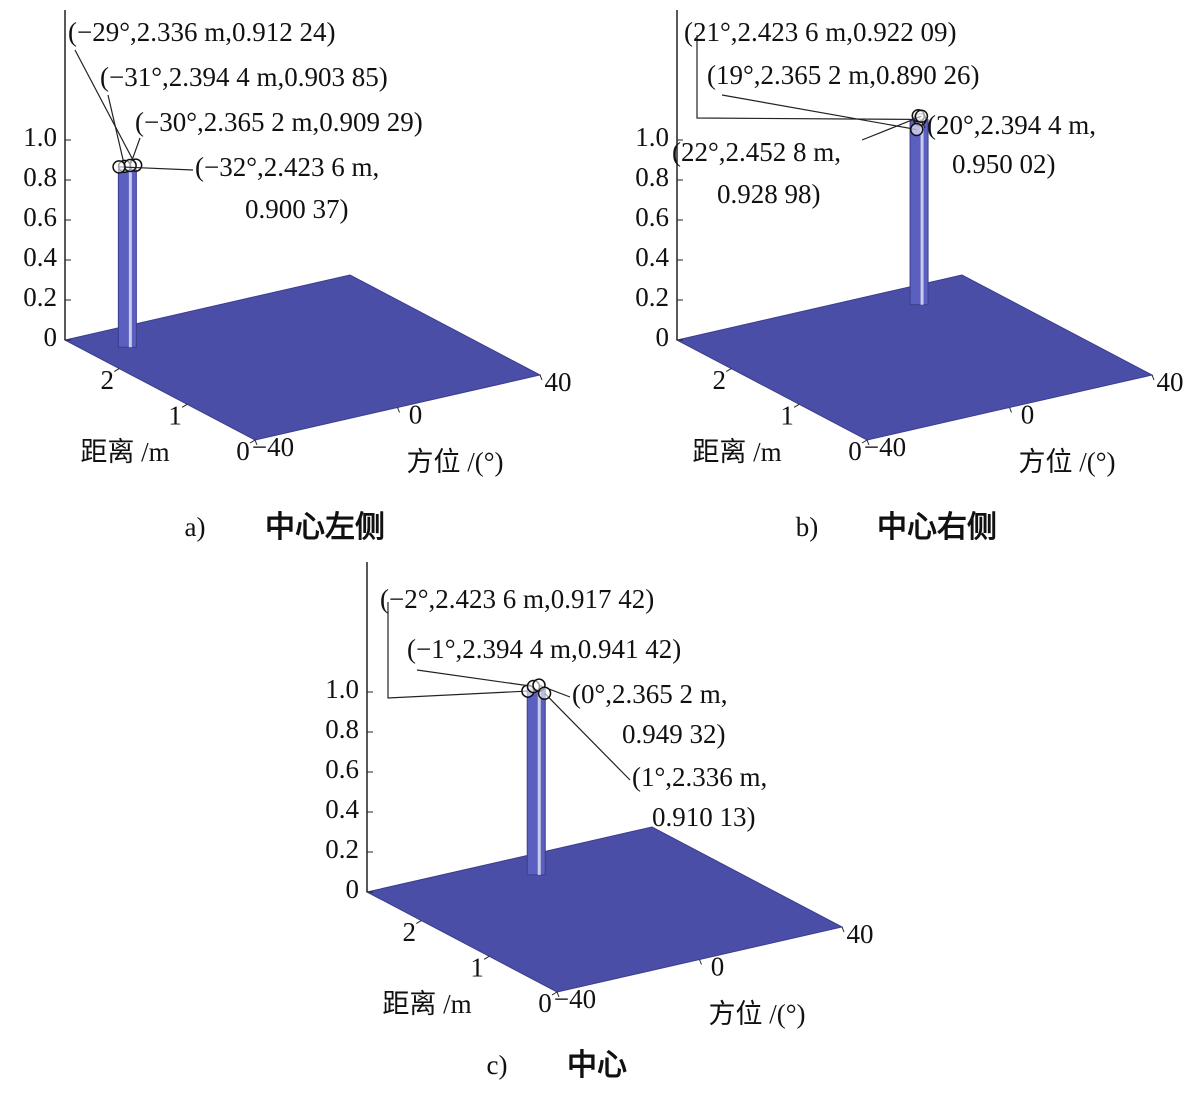  What do you see at coordinates (517, 599) in the screenshot?
I see `annotation-label: (−2°,2.423 6 m,0.917 42)` at bounding box center [517, 599].